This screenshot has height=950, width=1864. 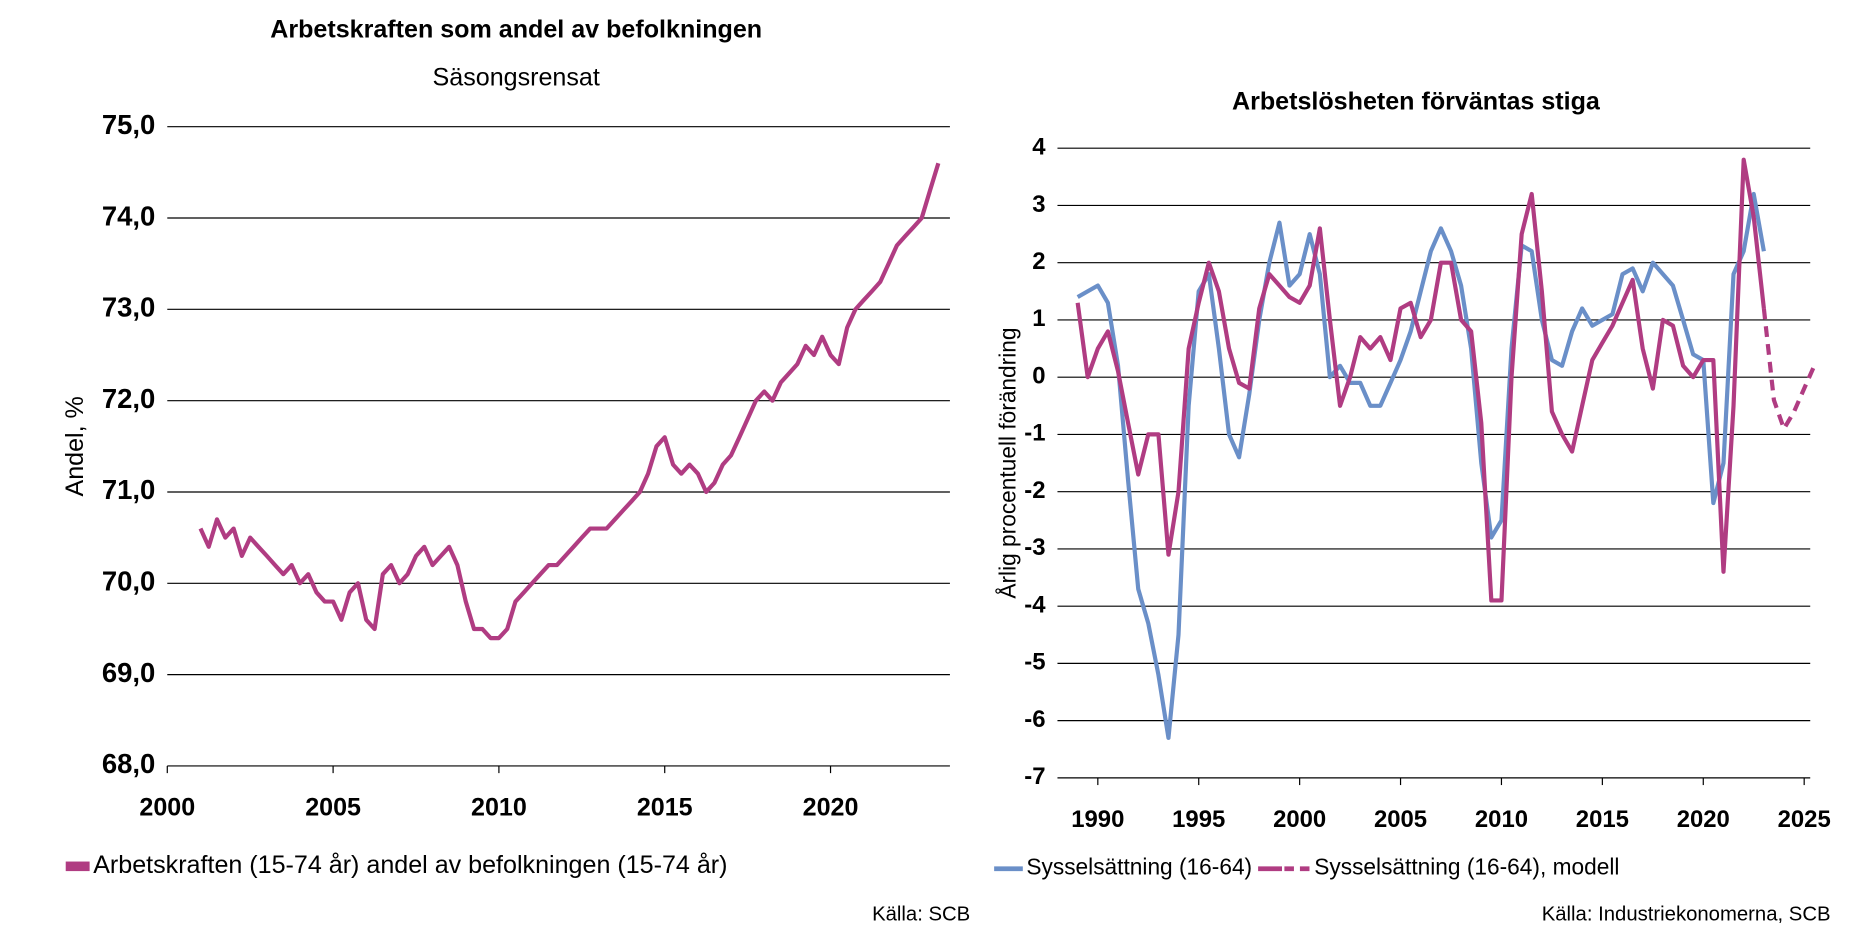 What do you see at coordinates (128, 307) in the screenshot?
I see `y-tick-label: 73,0` at bounding box center [128, 307].